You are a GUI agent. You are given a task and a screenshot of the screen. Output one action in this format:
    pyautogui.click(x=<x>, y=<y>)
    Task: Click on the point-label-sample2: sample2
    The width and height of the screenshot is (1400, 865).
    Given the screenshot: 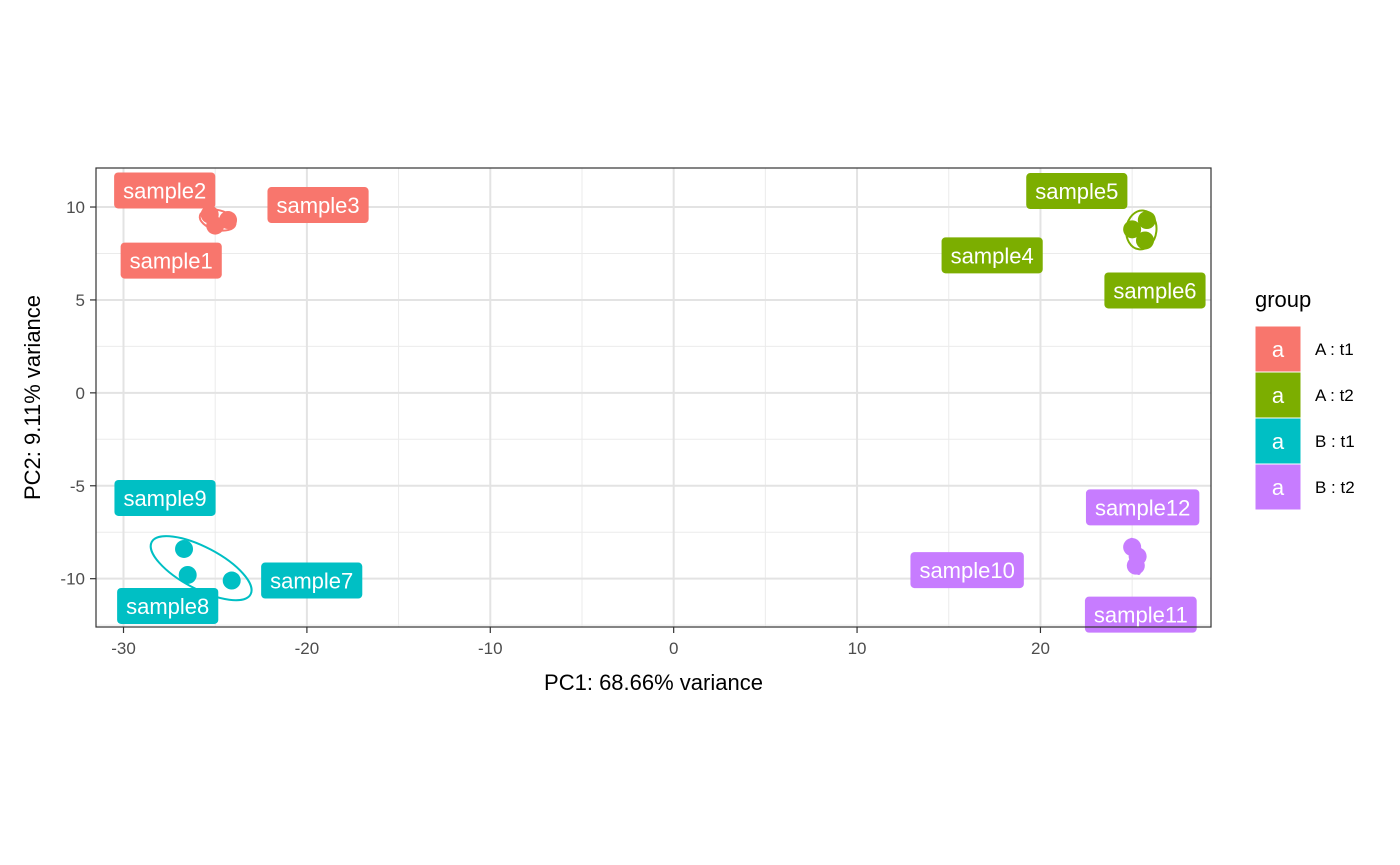 What is the action you would take?
    pyautogui.click(x=165, y=190)
    